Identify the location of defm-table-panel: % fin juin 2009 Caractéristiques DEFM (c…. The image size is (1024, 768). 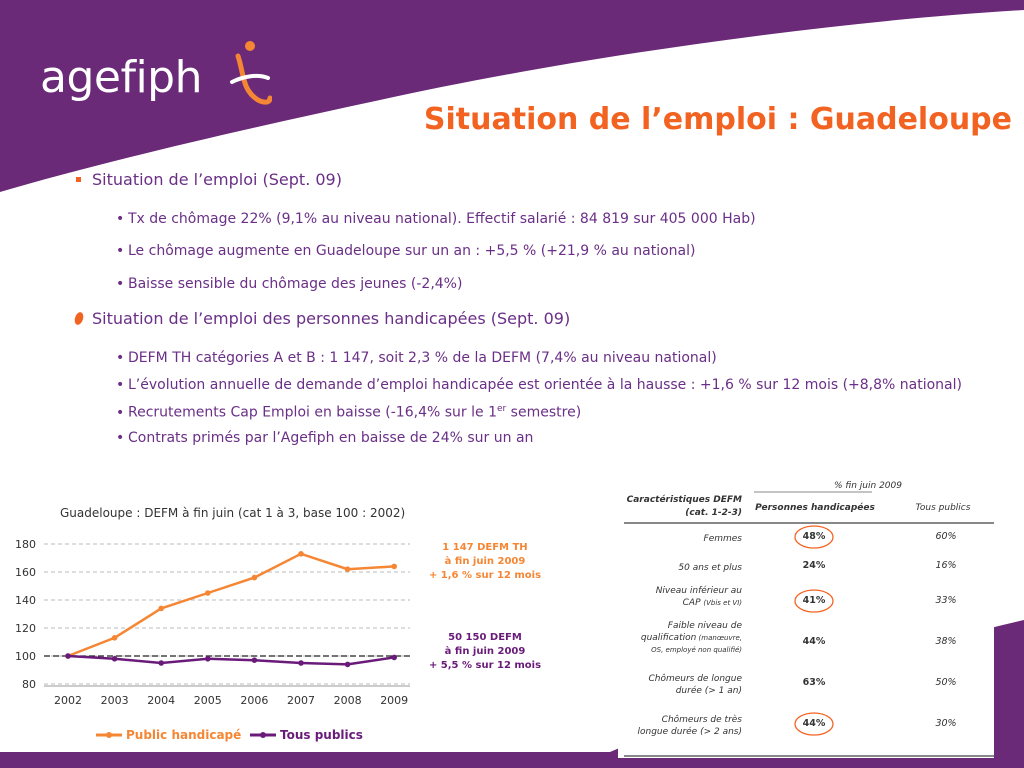
(806, 616).